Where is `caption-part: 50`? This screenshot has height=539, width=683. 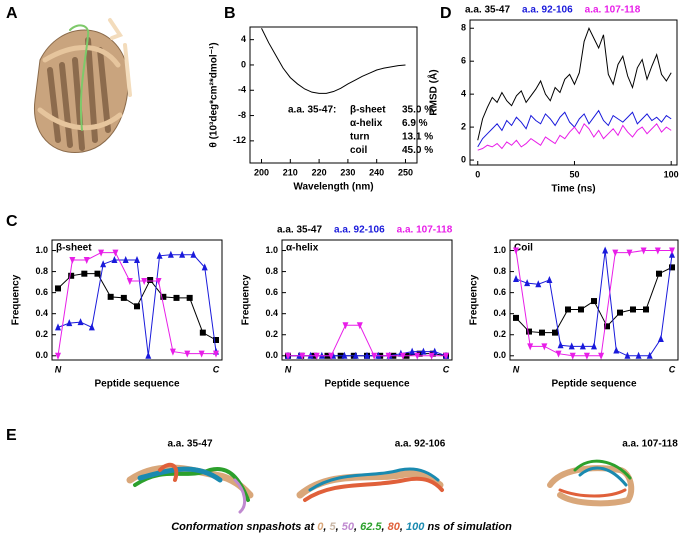 caption-part: 50 is located at coordinates (347, 527).